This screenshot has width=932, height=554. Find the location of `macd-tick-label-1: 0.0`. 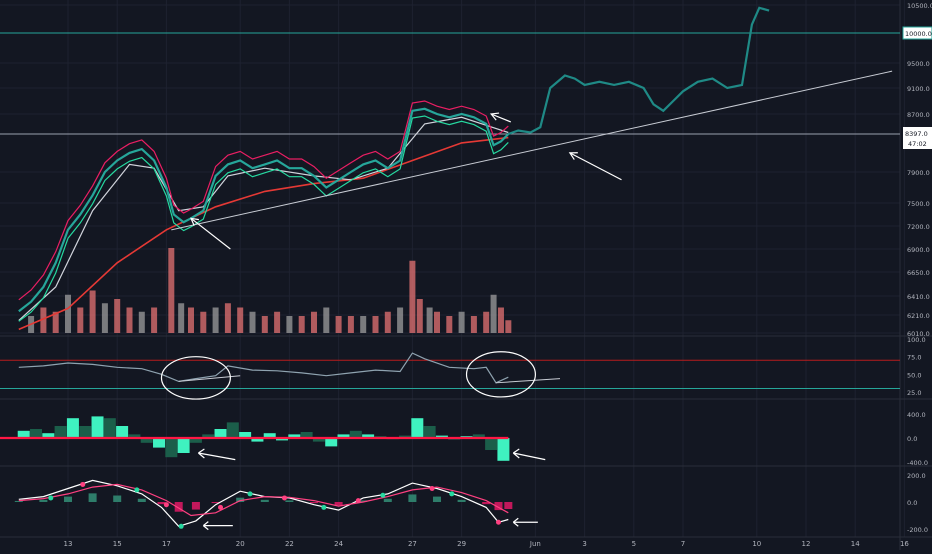

macd-tick-label-1: 0.0 is located at coordinates (912, 503).